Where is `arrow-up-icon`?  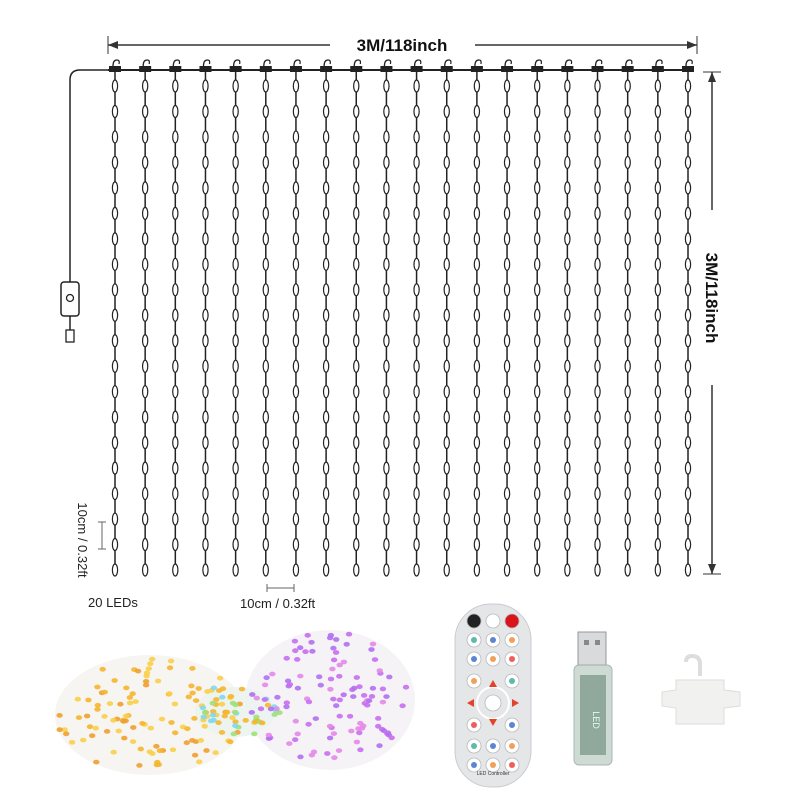 arrow-up-icon is located at coordinates (493, 683).